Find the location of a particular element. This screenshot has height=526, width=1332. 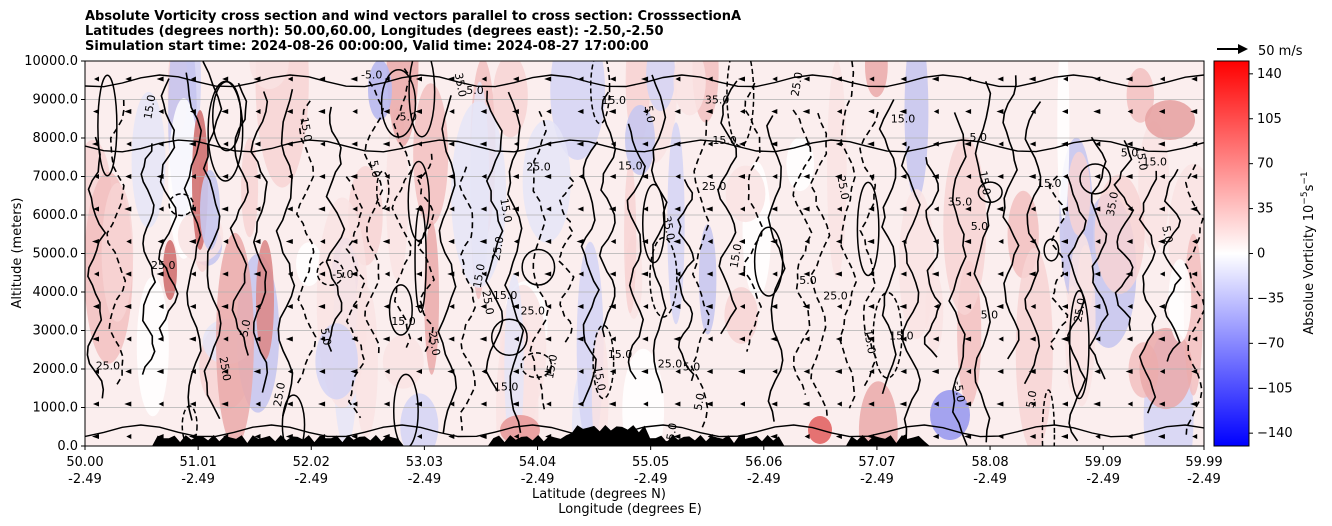

y-tick-label: 6000.0 is located at coordinates (56, 215).